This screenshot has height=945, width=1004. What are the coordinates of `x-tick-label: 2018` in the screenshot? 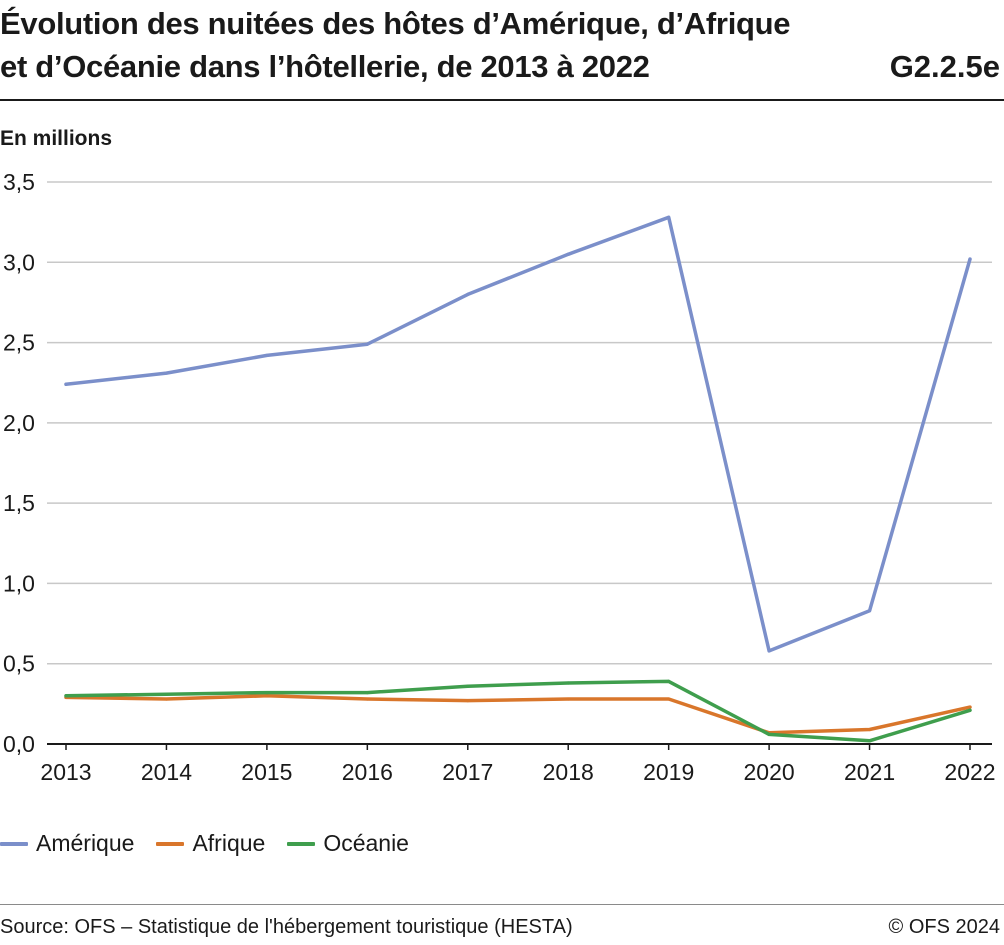 It's located at (568, 772).